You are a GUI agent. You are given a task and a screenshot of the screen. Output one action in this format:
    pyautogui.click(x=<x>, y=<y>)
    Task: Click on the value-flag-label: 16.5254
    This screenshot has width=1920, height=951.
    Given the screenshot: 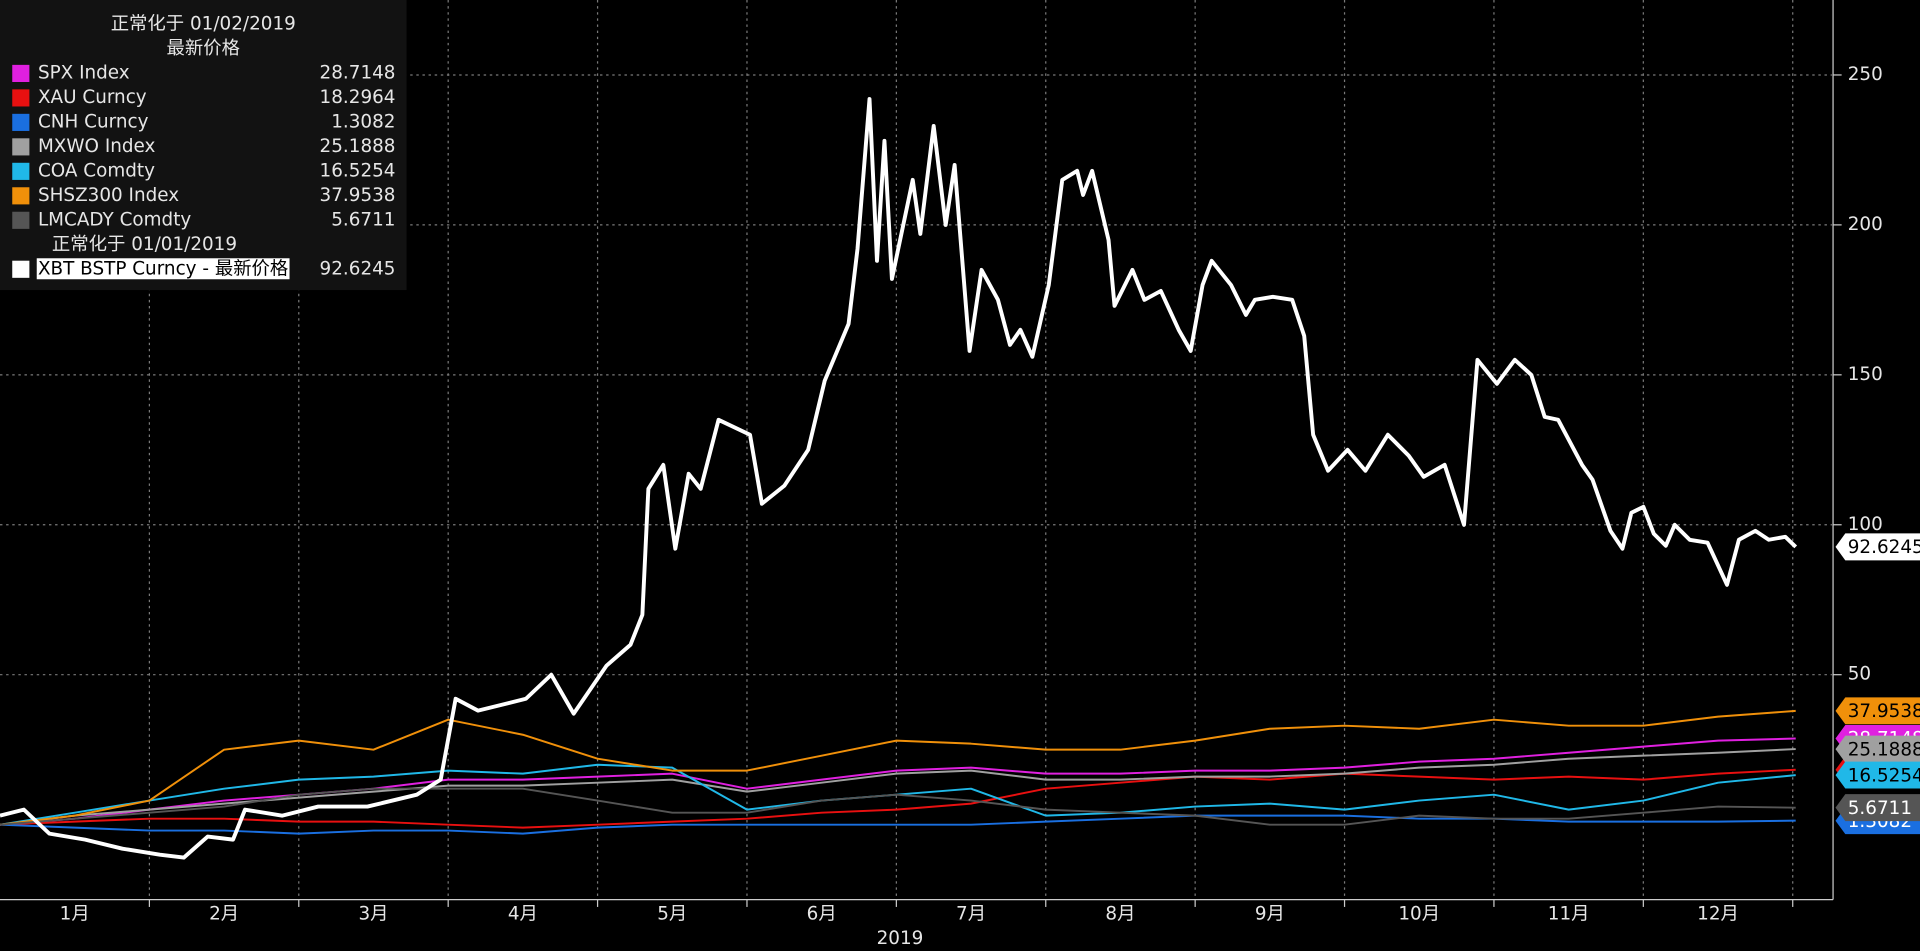 What is the action you would take?
    pyautogui.click(x=1884, y=775)
    